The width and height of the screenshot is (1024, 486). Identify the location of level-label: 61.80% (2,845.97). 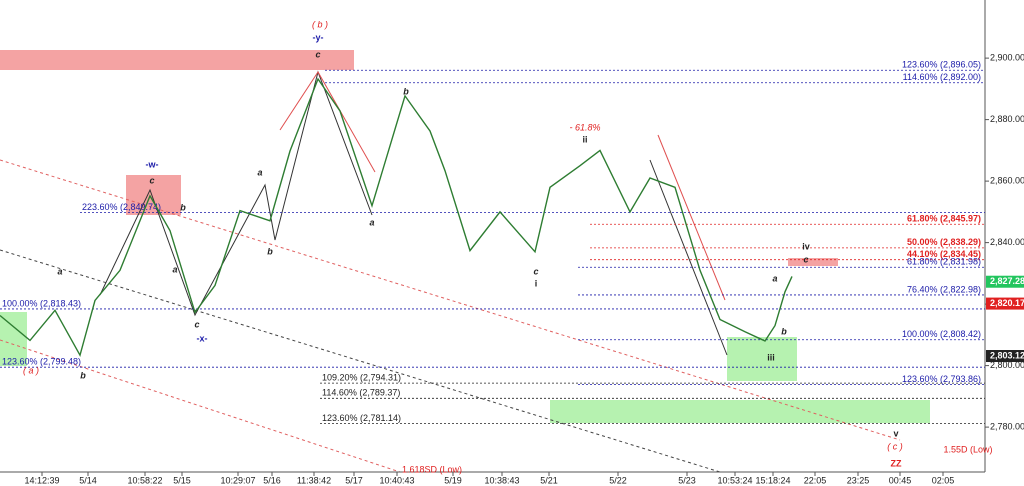
(944, 219).